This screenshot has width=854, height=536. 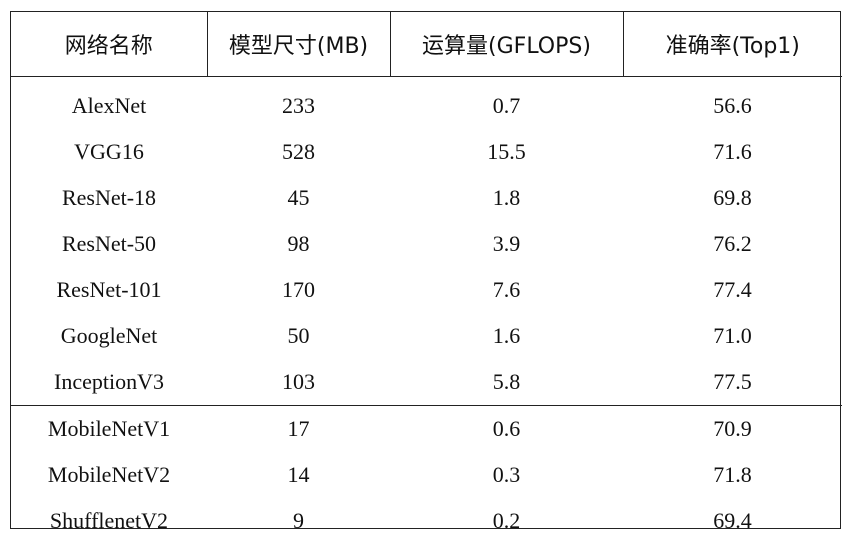 What do you see at coordinates (298, 197) in the screenshot?
I see `cell-size: 45` at bounding box center [298, 197].